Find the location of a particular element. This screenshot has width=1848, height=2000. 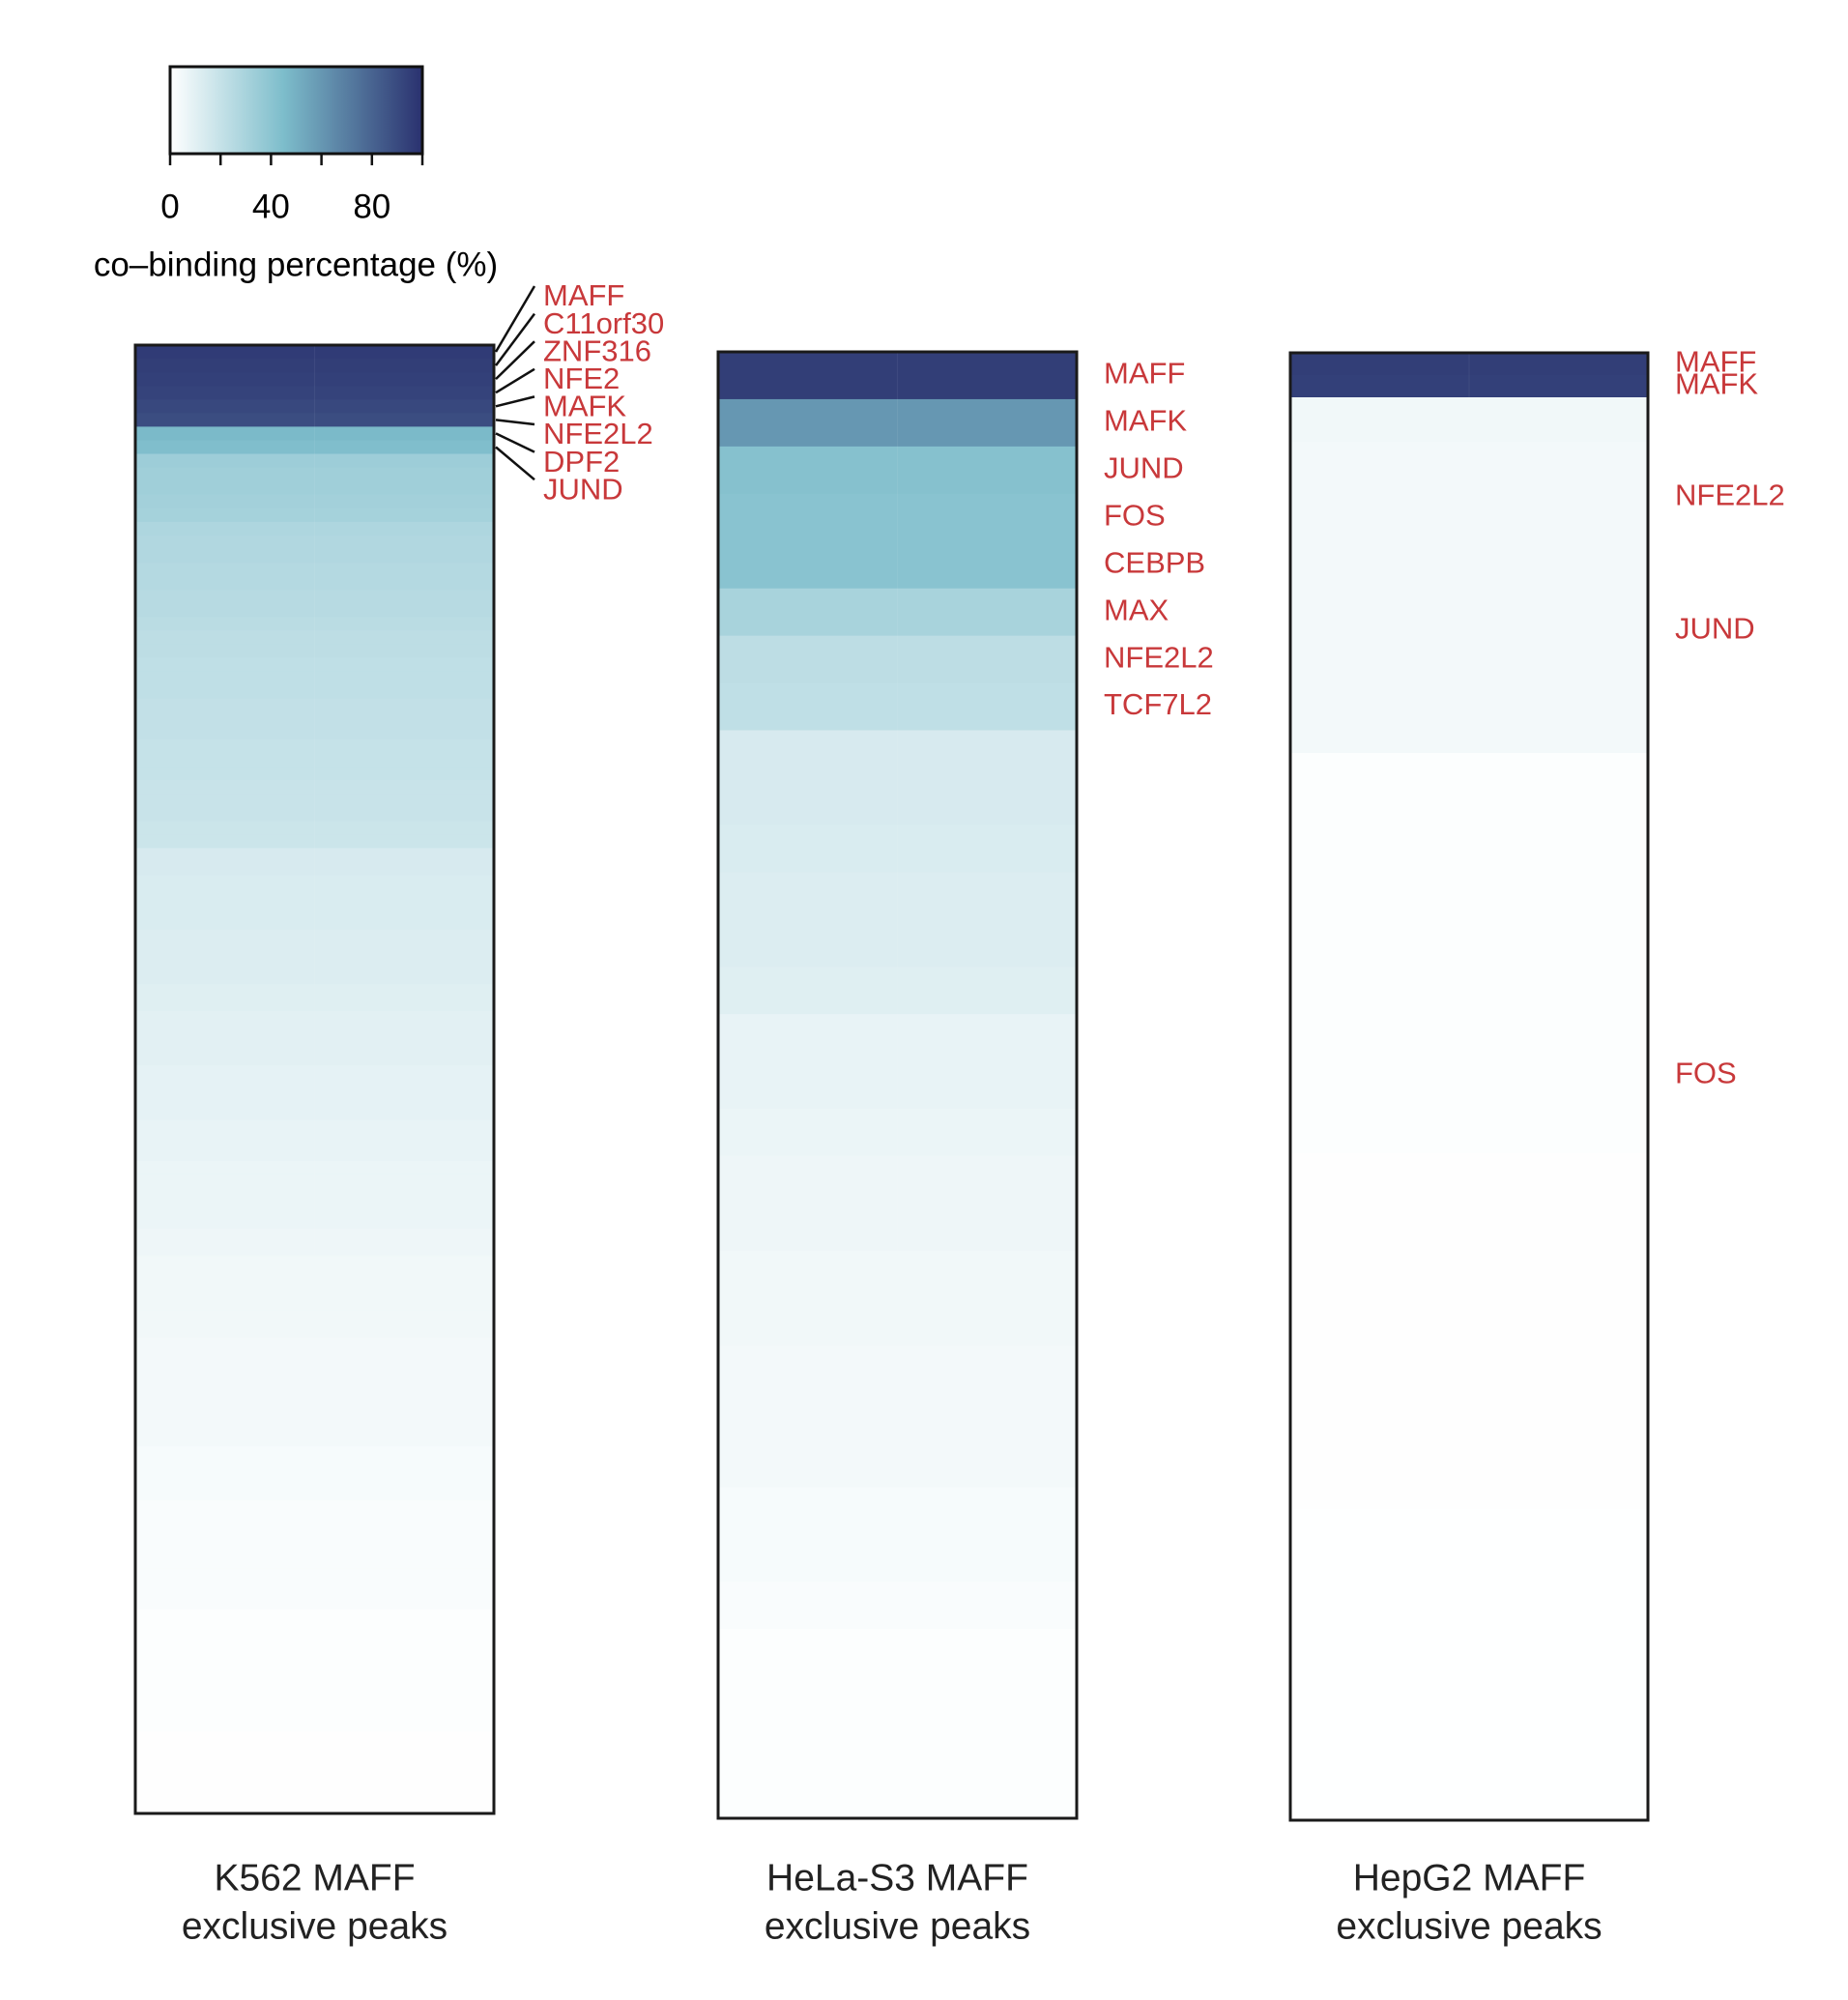

colorbar-tick-label: 80 is located at coordinates (371, 206).